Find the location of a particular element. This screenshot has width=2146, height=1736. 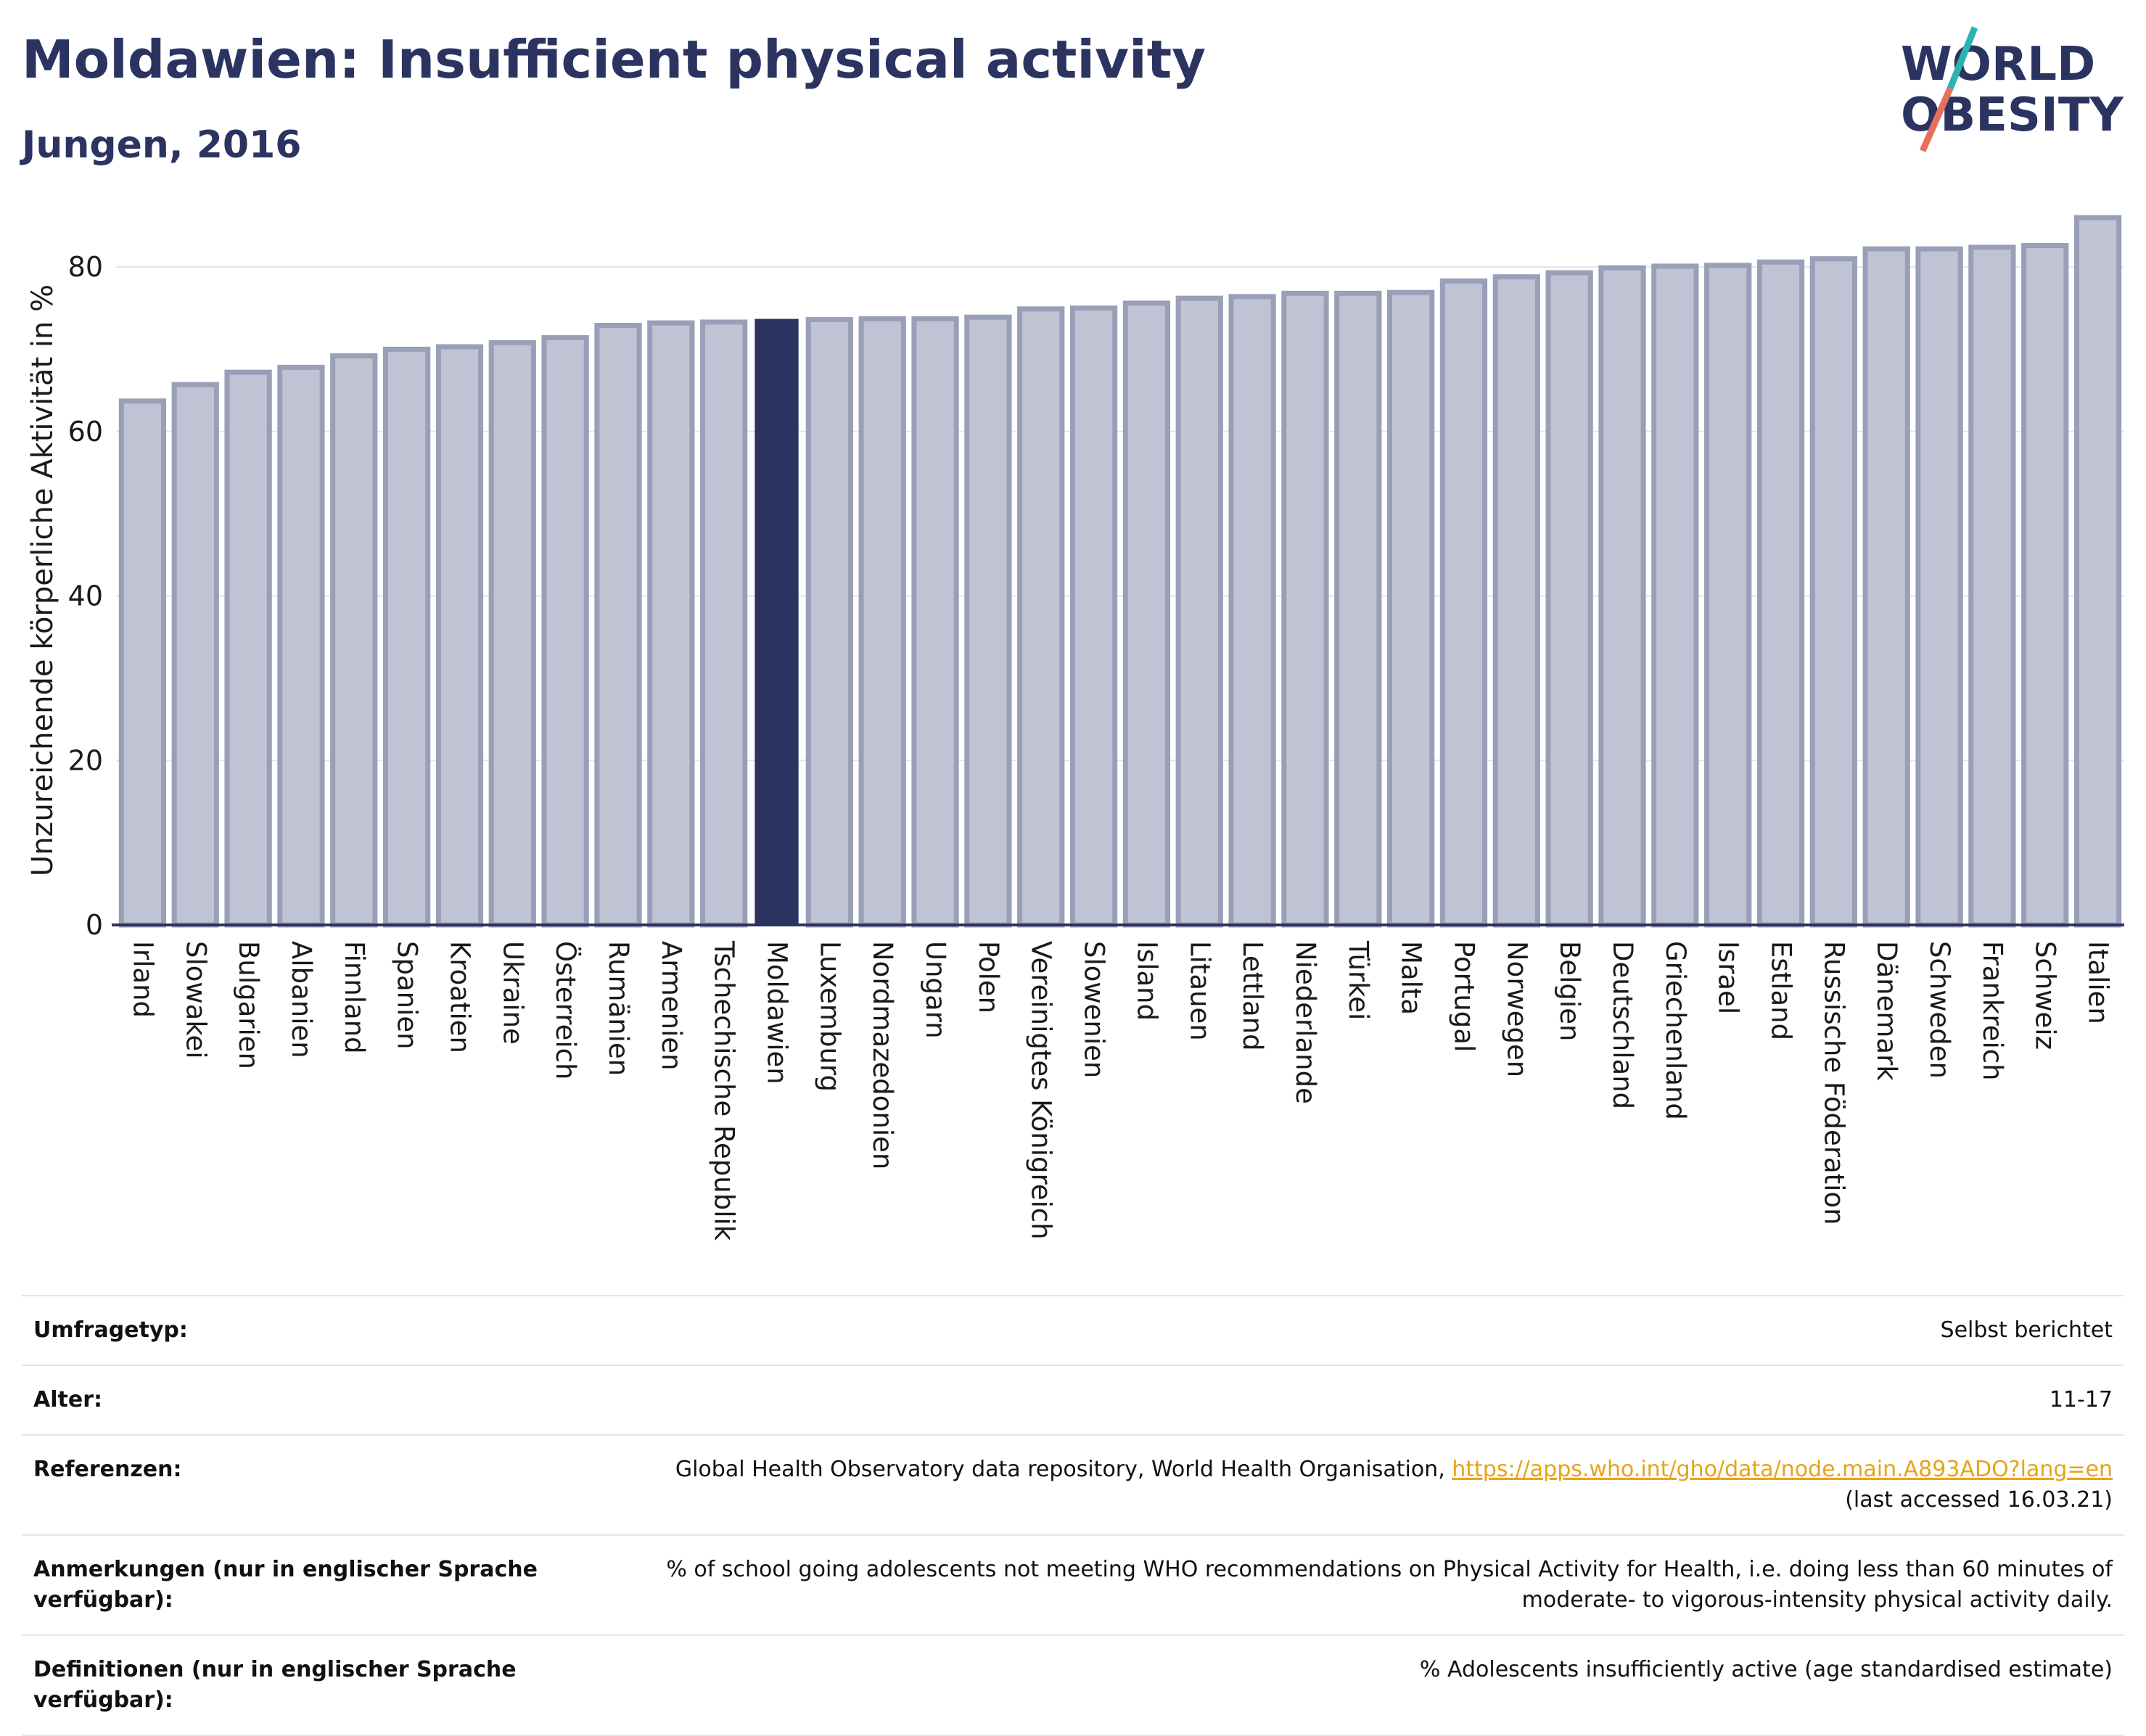

x-tick-label: Portugal is located at coordinates (1463, 996).